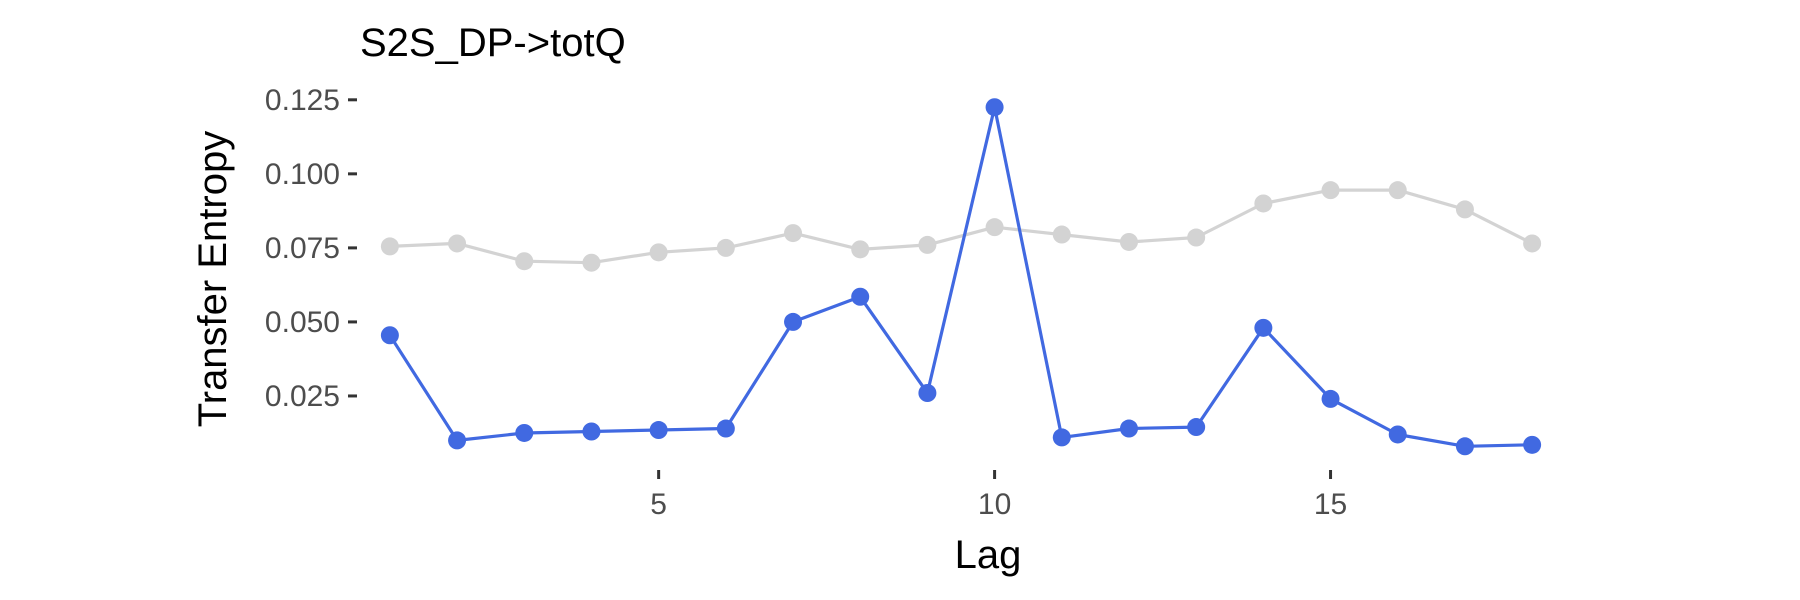 Image resolution: width=1800 pixels, height=600 pixels. What do you see at coordinates (988, 555) in the screenshot?
I see `x-axis-label: Lag` at bounding box center [988, 555].